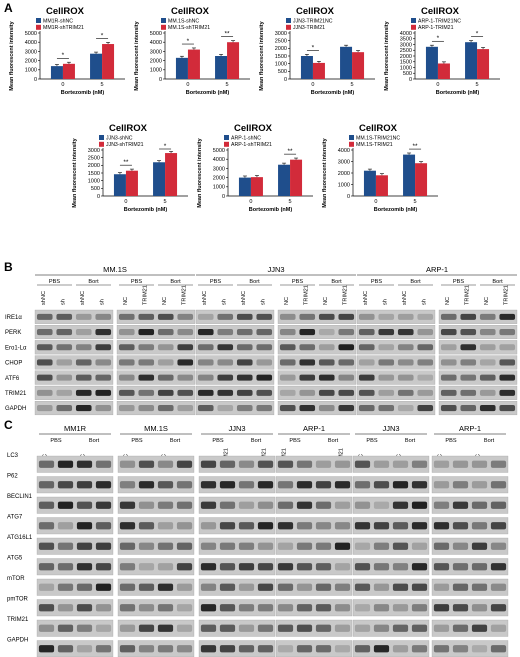 The height and width of the screenshot is (657, 520). I want to click on blot-strip-TRIM21, so click(75, 628).